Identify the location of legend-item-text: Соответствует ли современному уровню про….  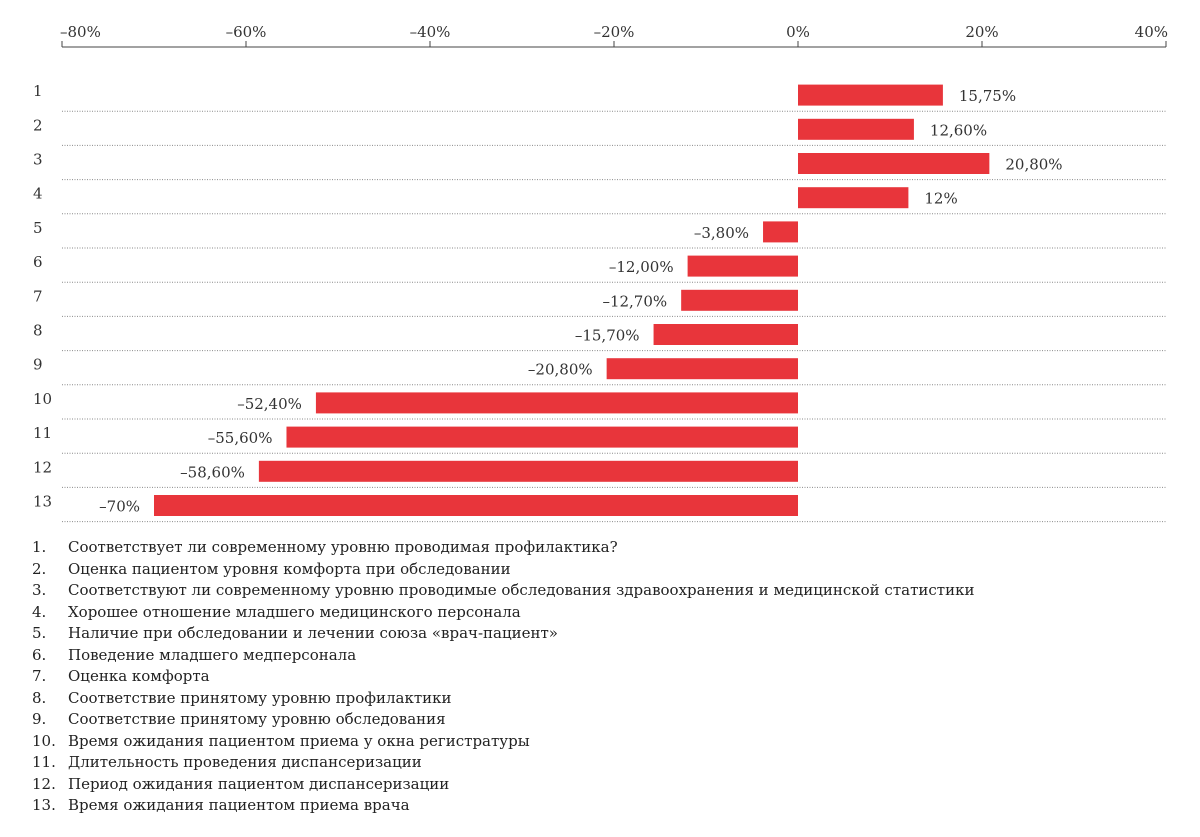
(343, 547).